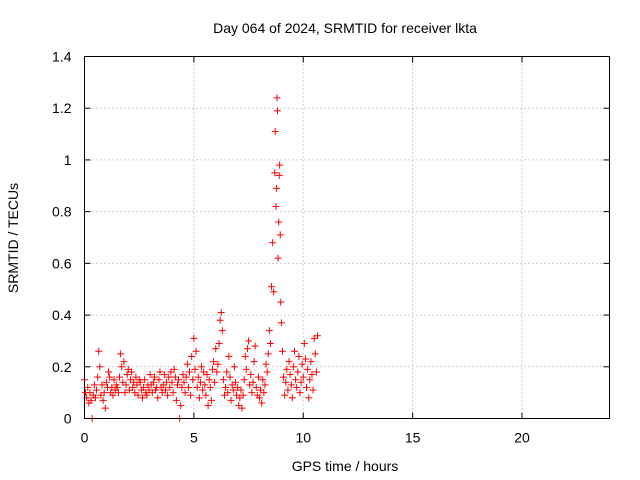 Image resolution: width=640 pixels, height=480 pixels. I want to click on x-tick-label: 0, so click(85, 438).